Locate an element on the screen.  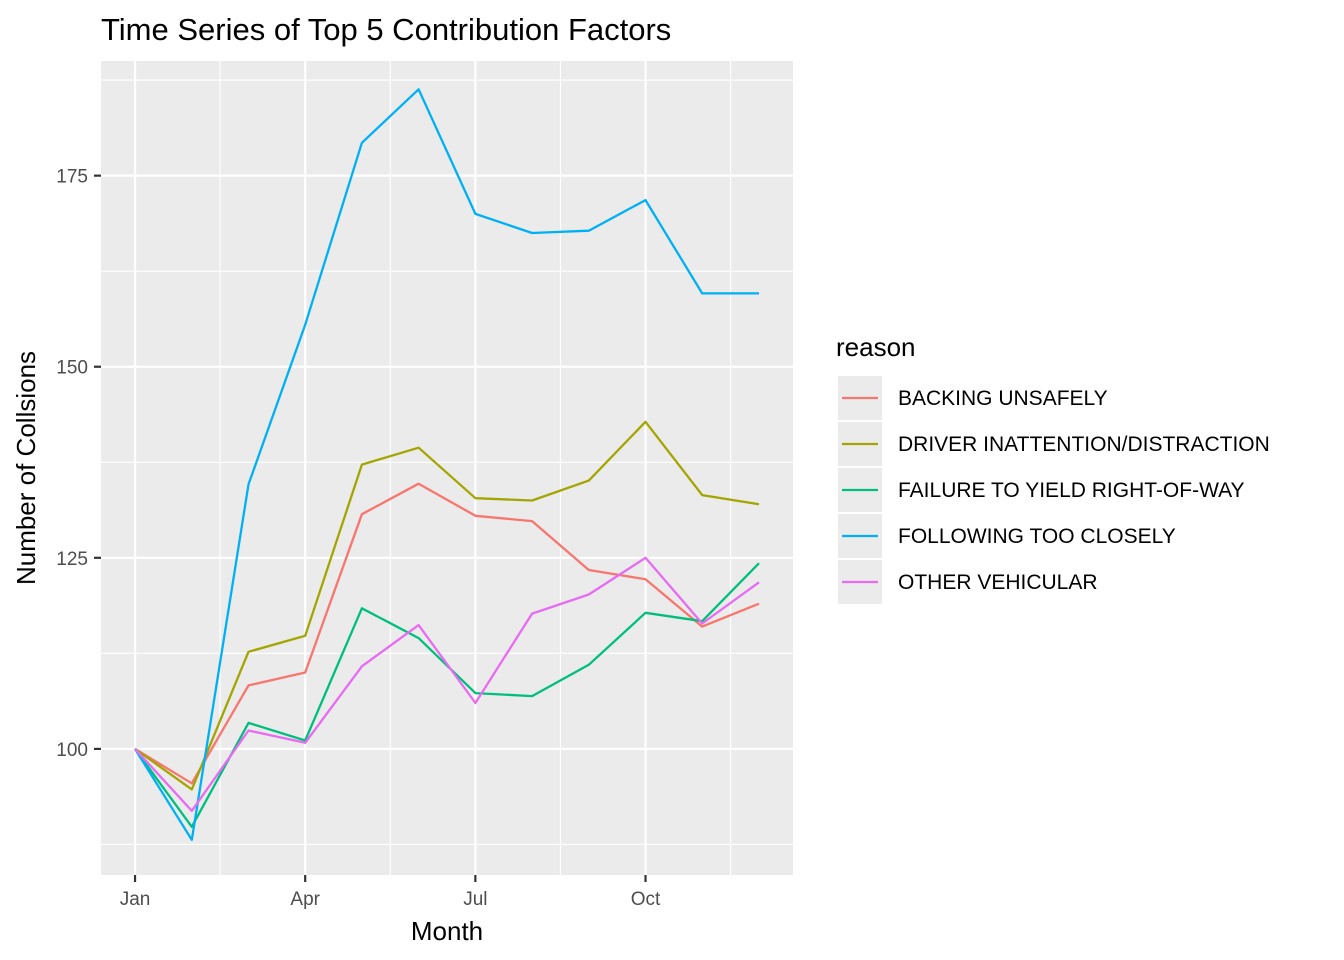
legend-label: OTHER VEHICULAR is located at coordinates (998, 582).